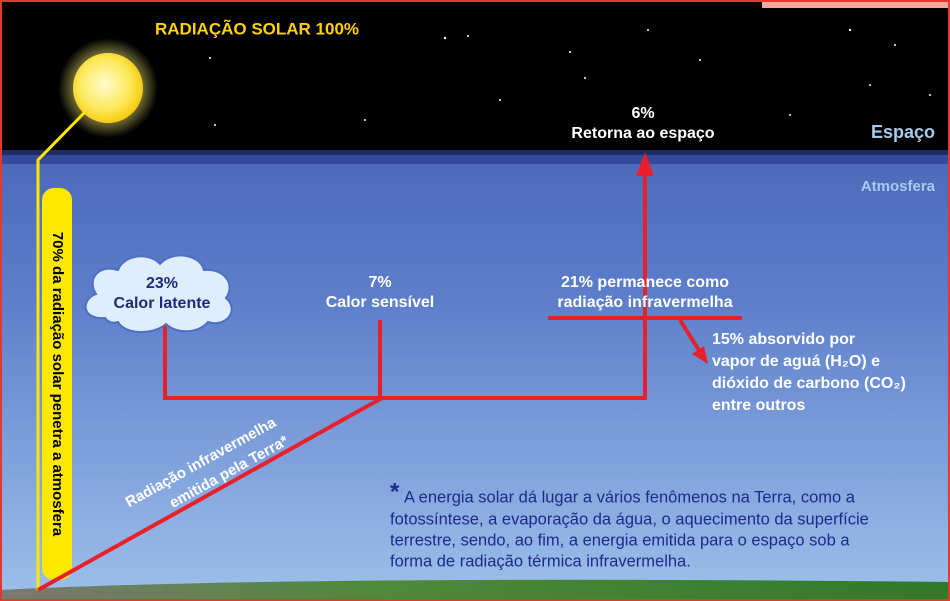 Image resolution: width=950 pixels, height=601 pixels. I want to click on absorbed-line: 15% absorvido por, so click(783, 339).